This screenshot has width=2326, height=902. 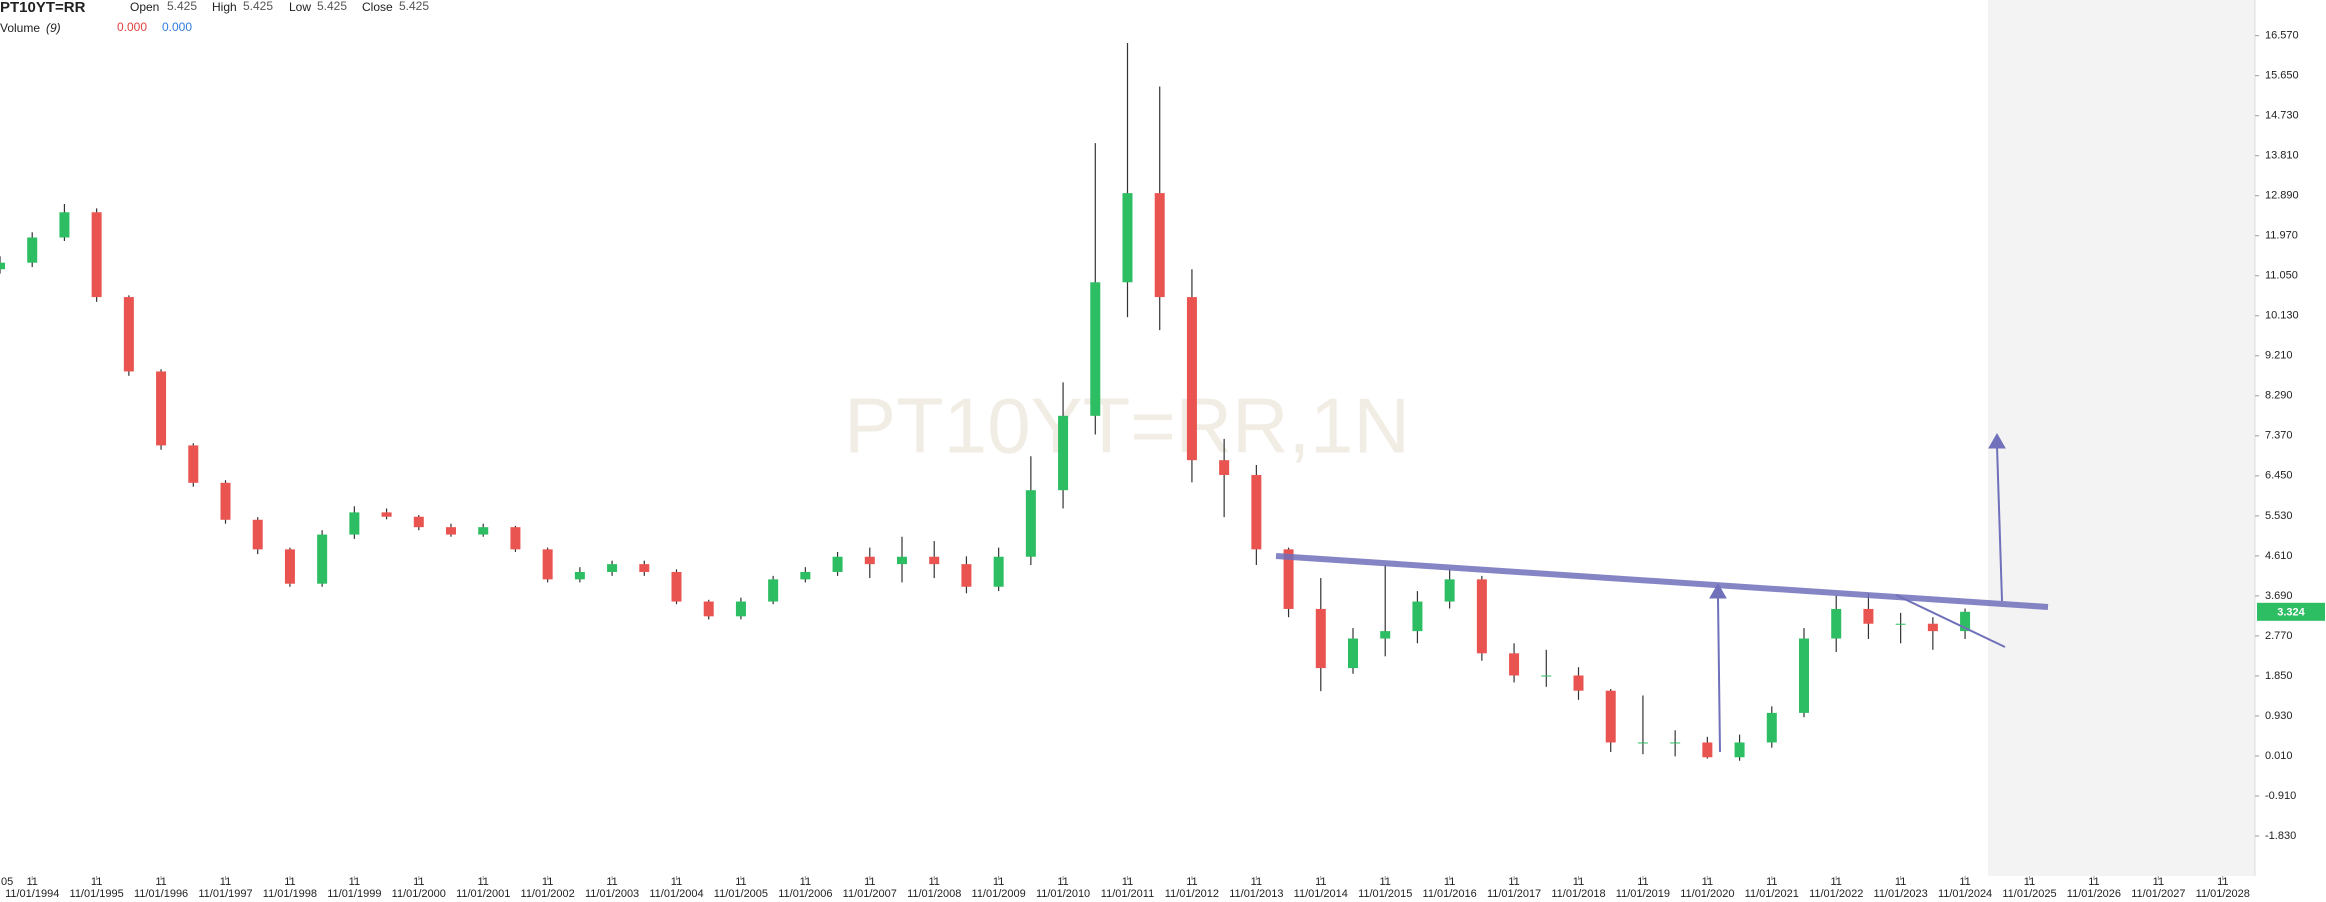 What do you see at coordinates (1450, 894) in the screenshot?
I see `x-tick-label: 11/01/2016` at bounding box center [1450, 894].